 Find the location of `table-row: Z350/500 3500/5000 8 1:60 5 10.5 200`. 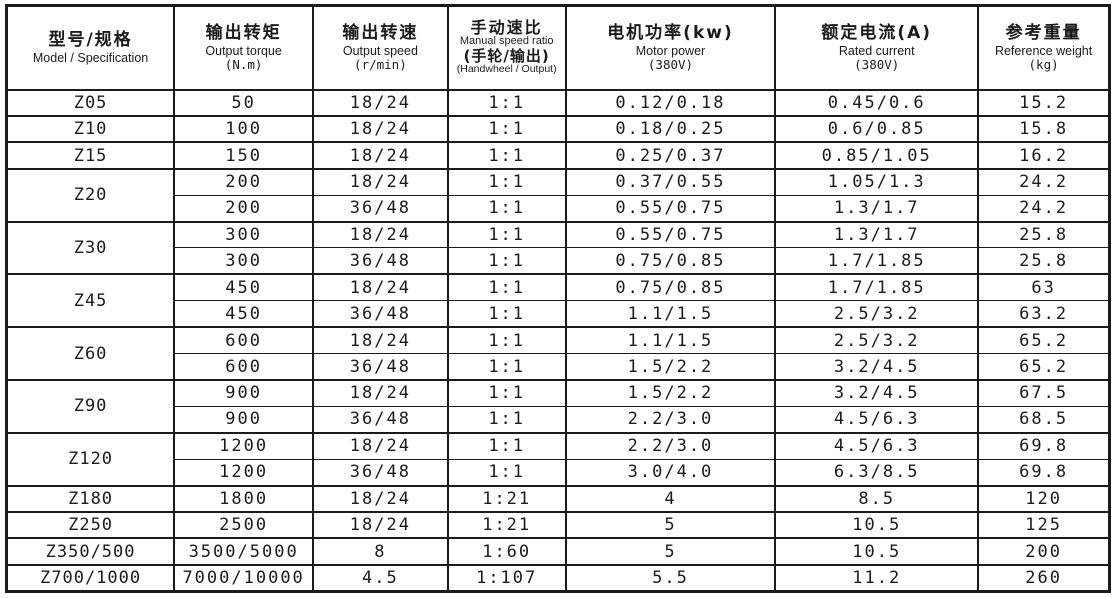

table-row: Z350/500 3500/5000 8 1:60 5 10.5 200 is located at coordinates (558, 551).